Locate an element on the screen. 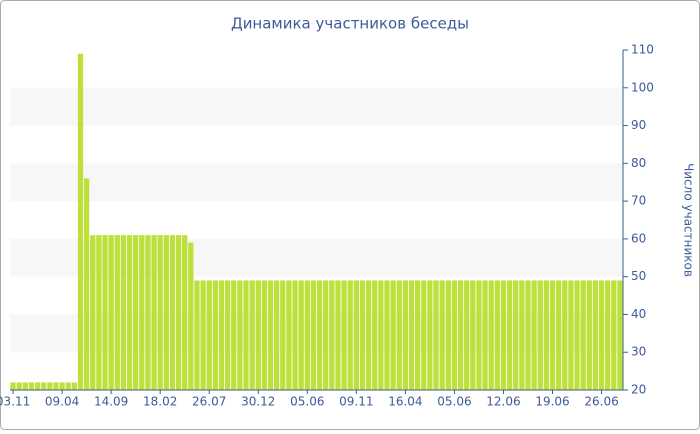 Image resolution: width=700 pixels, height=434 pixels. x-tick-label: 03.11 is located at coordinates (15, 402).